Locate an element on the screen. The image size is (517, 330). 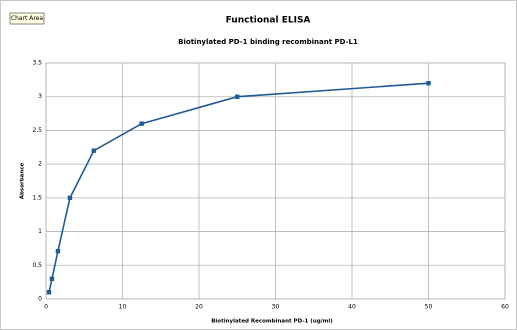
tooltip-box is located at coordinates (27, 18).